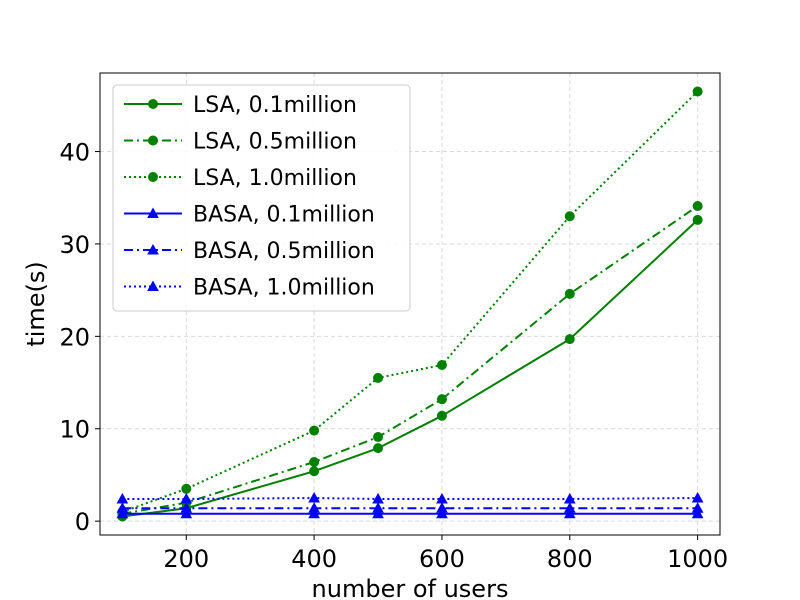  I want to click on legend-entry-lsa-1-0million: LSA, 1.0million, so click(240, 178).